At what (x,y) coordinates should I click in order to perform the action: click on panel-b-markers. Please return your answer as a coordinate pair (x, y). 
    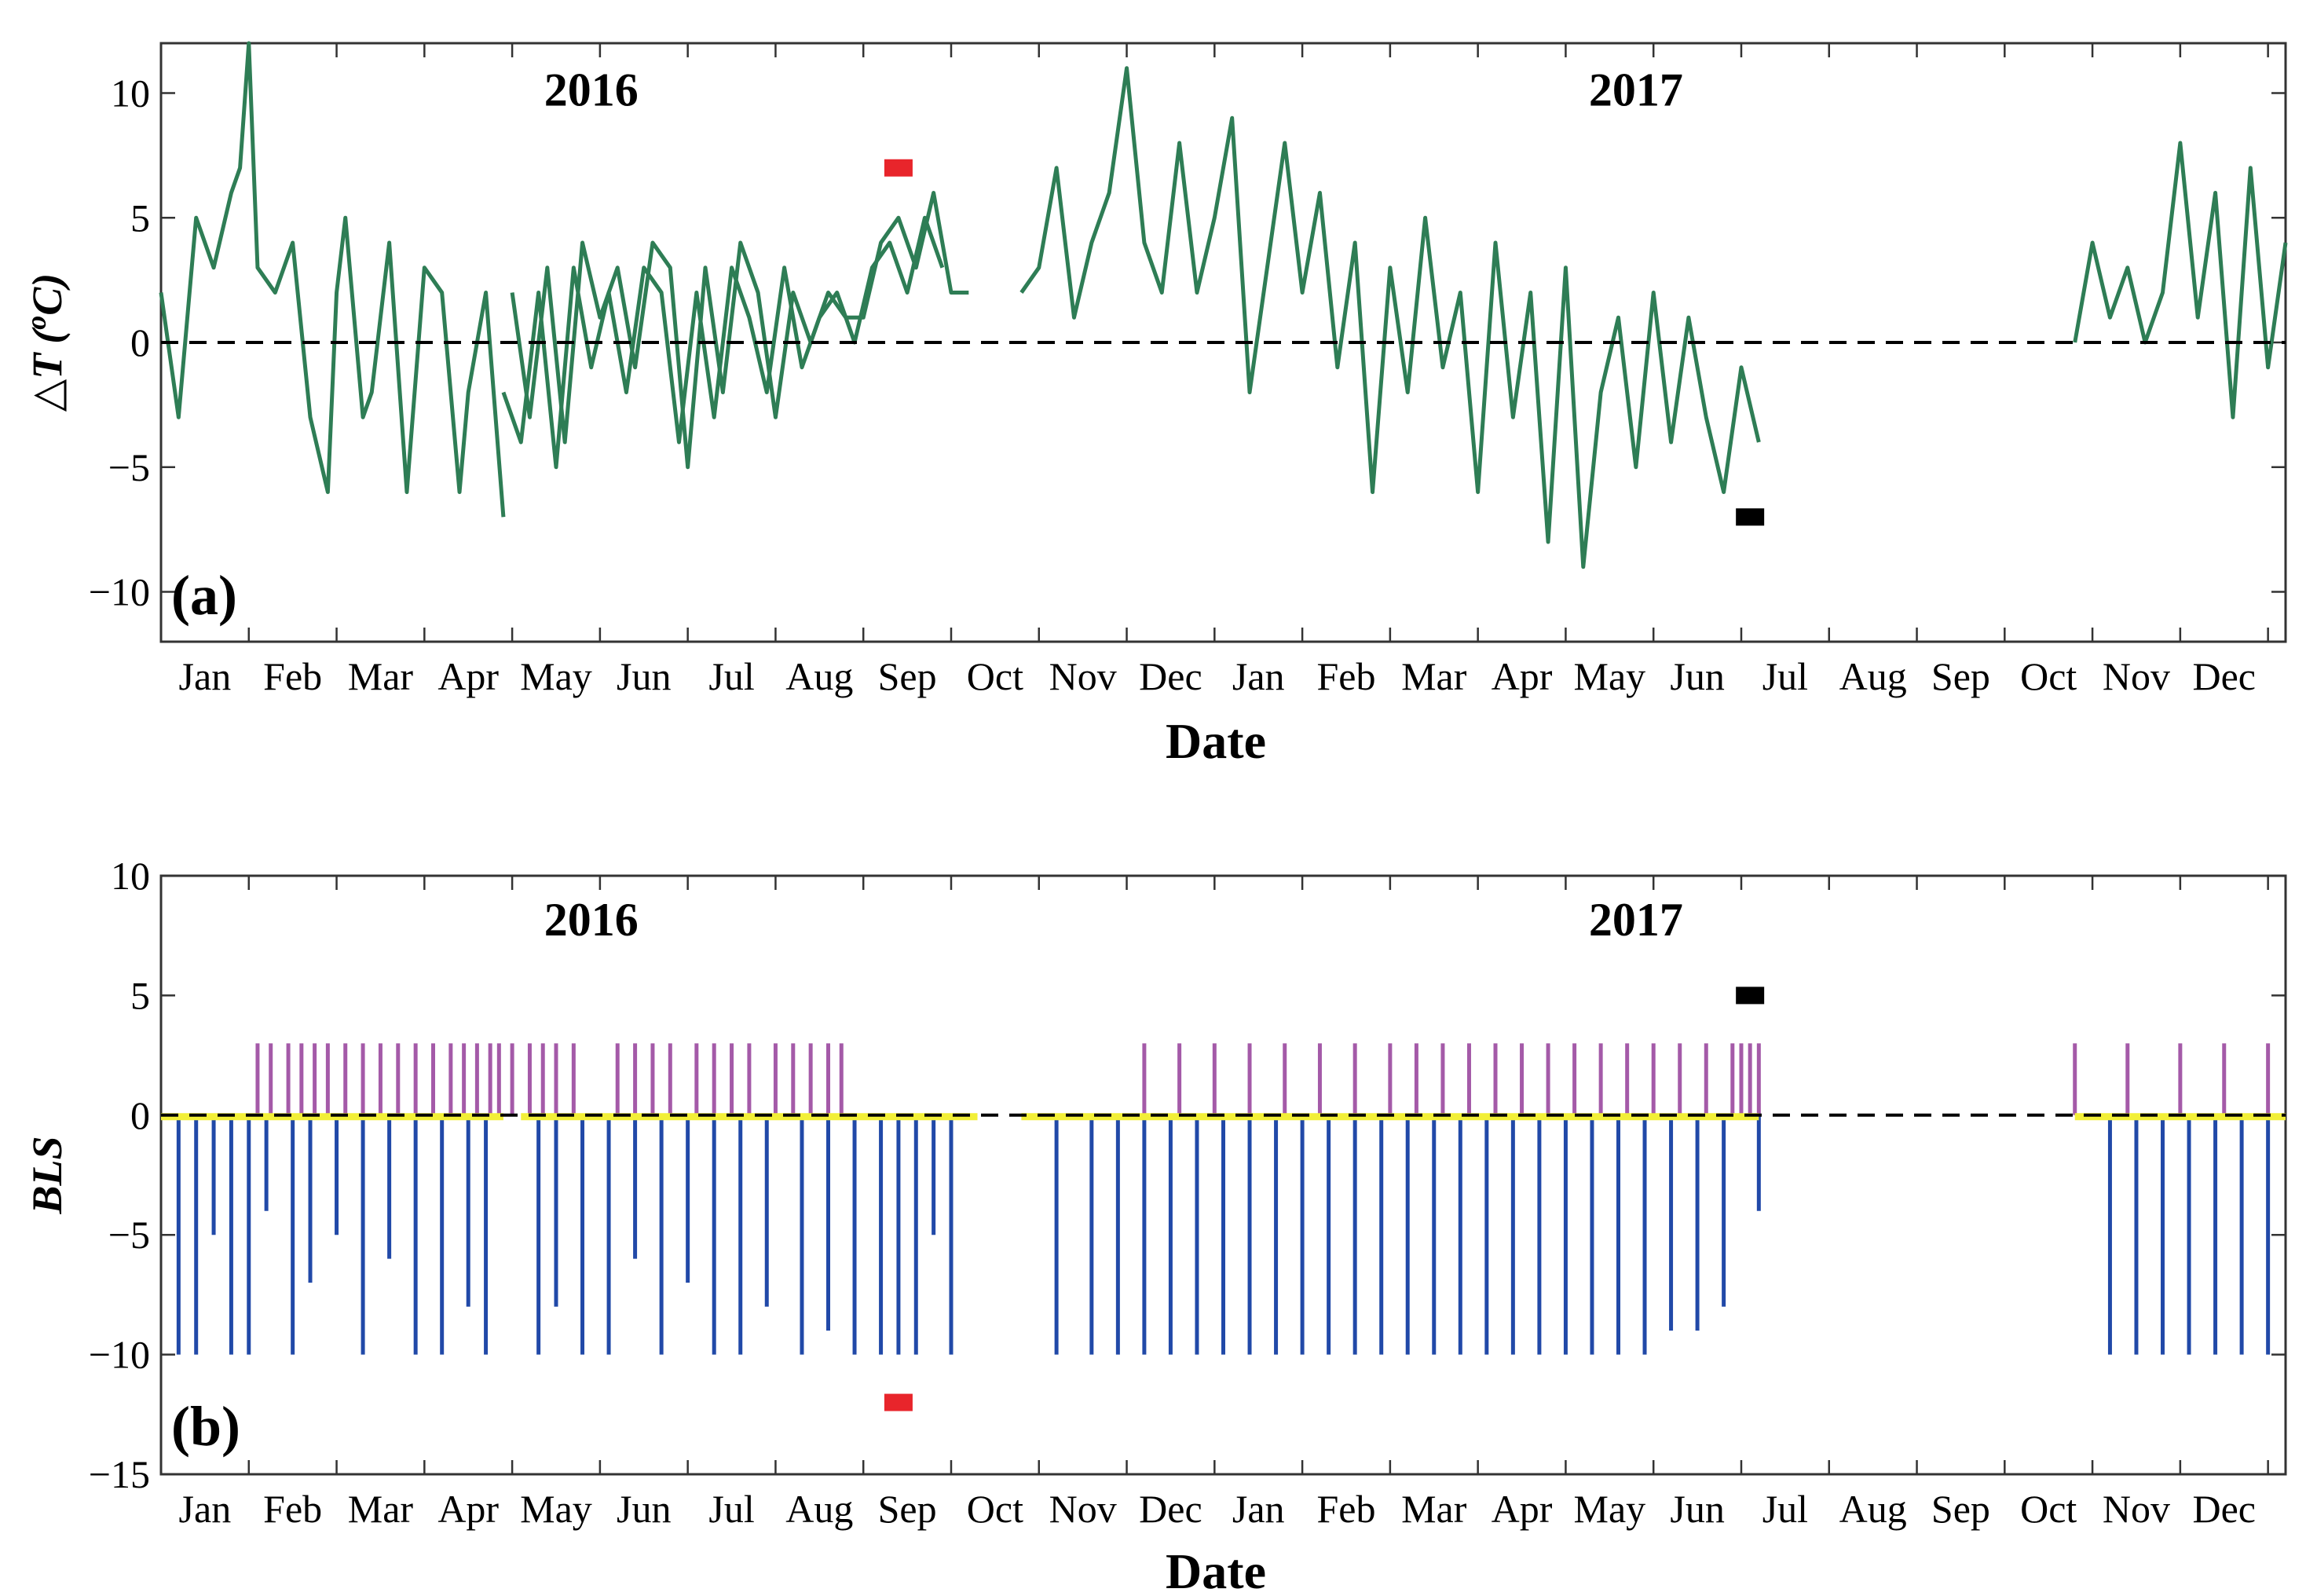
    Looking at the image, I should click on (1324, 1199).